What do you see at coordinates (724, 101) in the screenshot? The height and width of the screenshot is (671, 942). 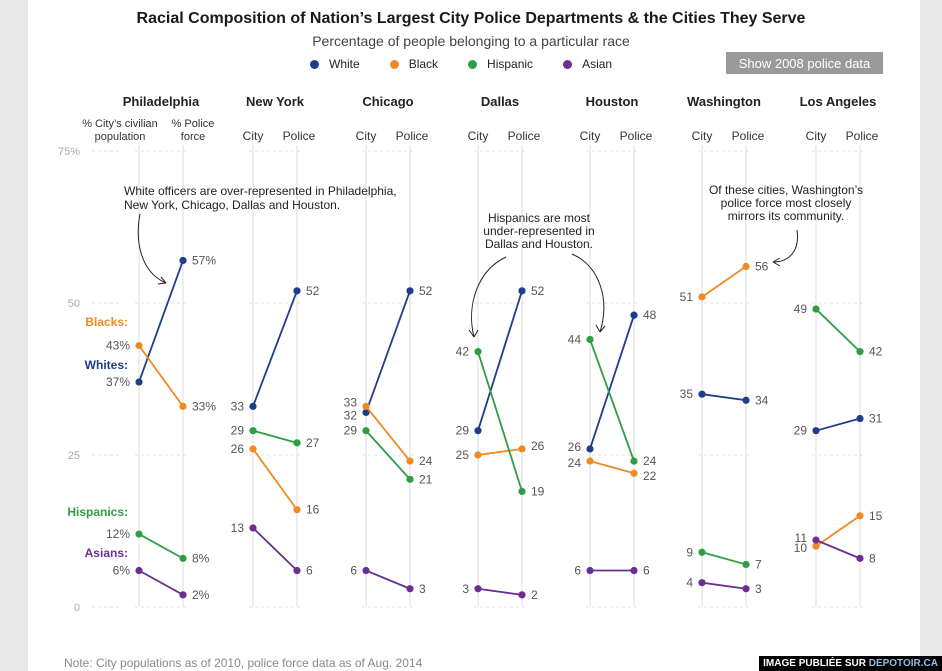 I see `panel-title-5: Washington` at bounding box center [724, 101].